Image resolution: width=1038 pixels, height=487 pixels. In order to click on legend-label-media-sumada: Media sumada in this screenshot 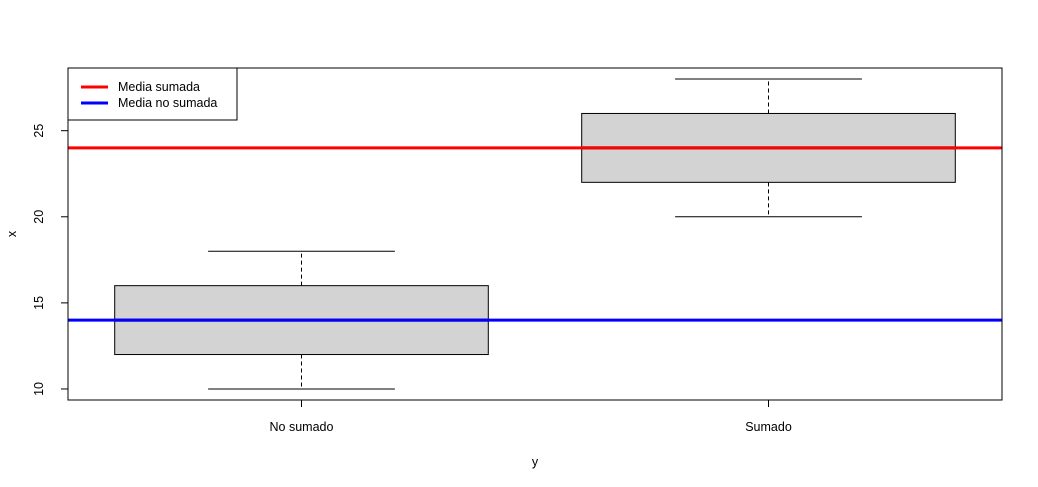, I will do `click(159, 87)`.